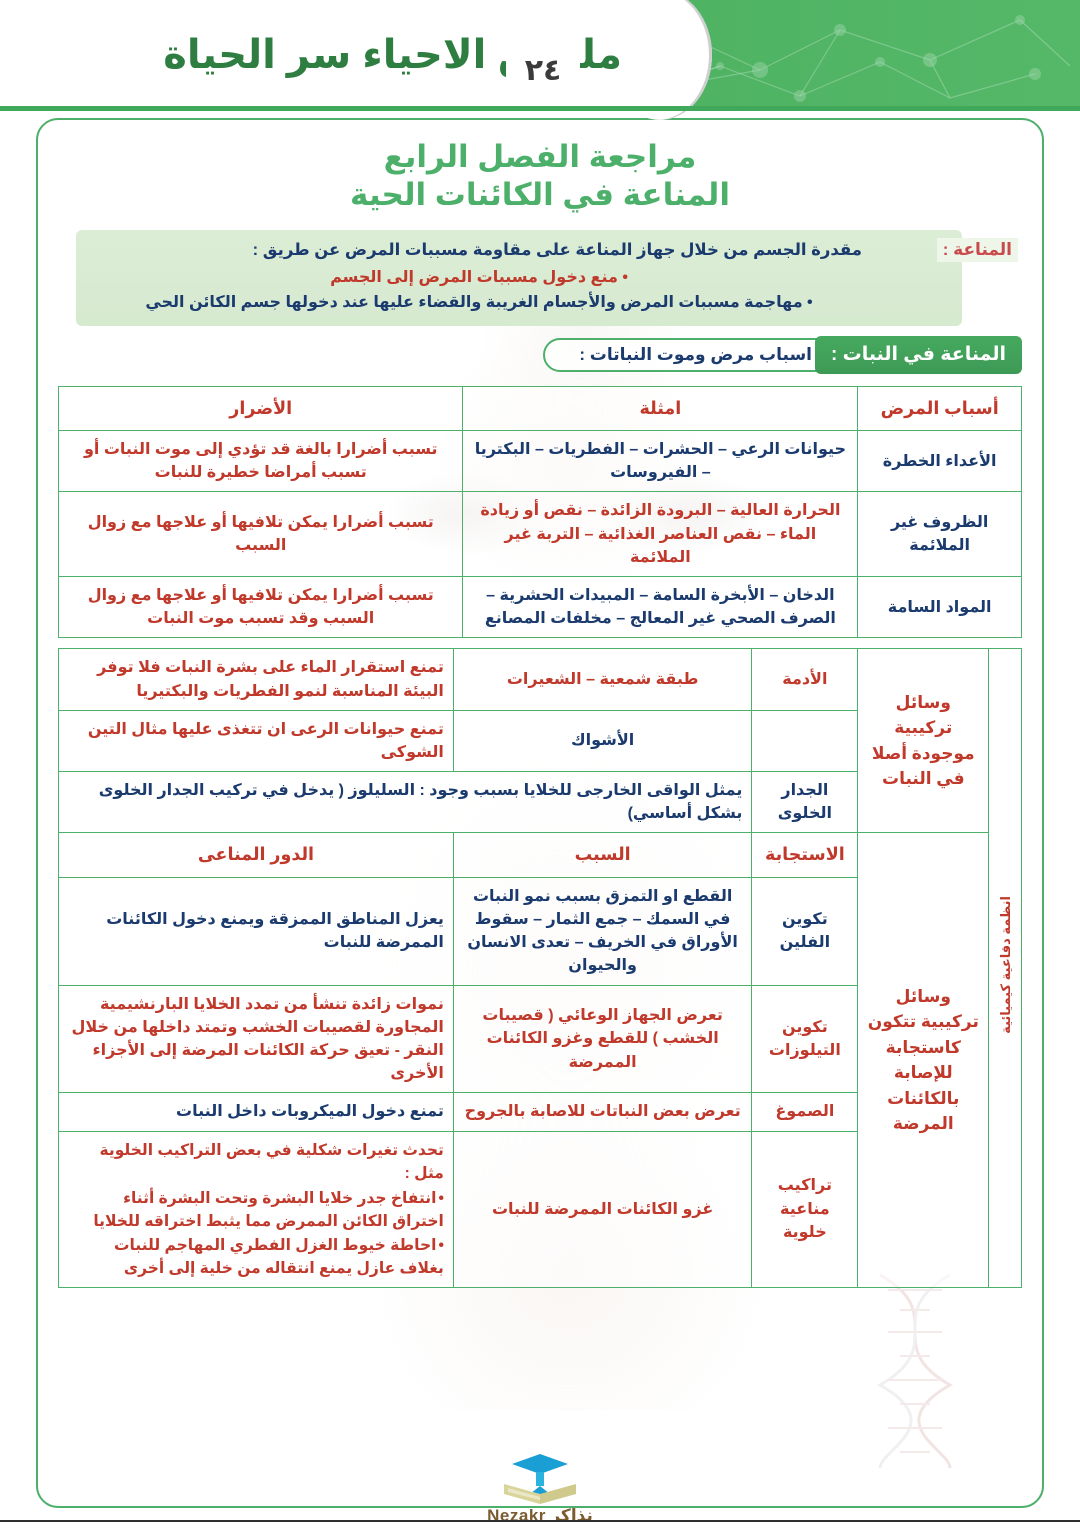  What do you see at coordinates (256, 855) in the screenshot?
I see `col-header-role: الدور المناعى` at bounding box center [256, 855].